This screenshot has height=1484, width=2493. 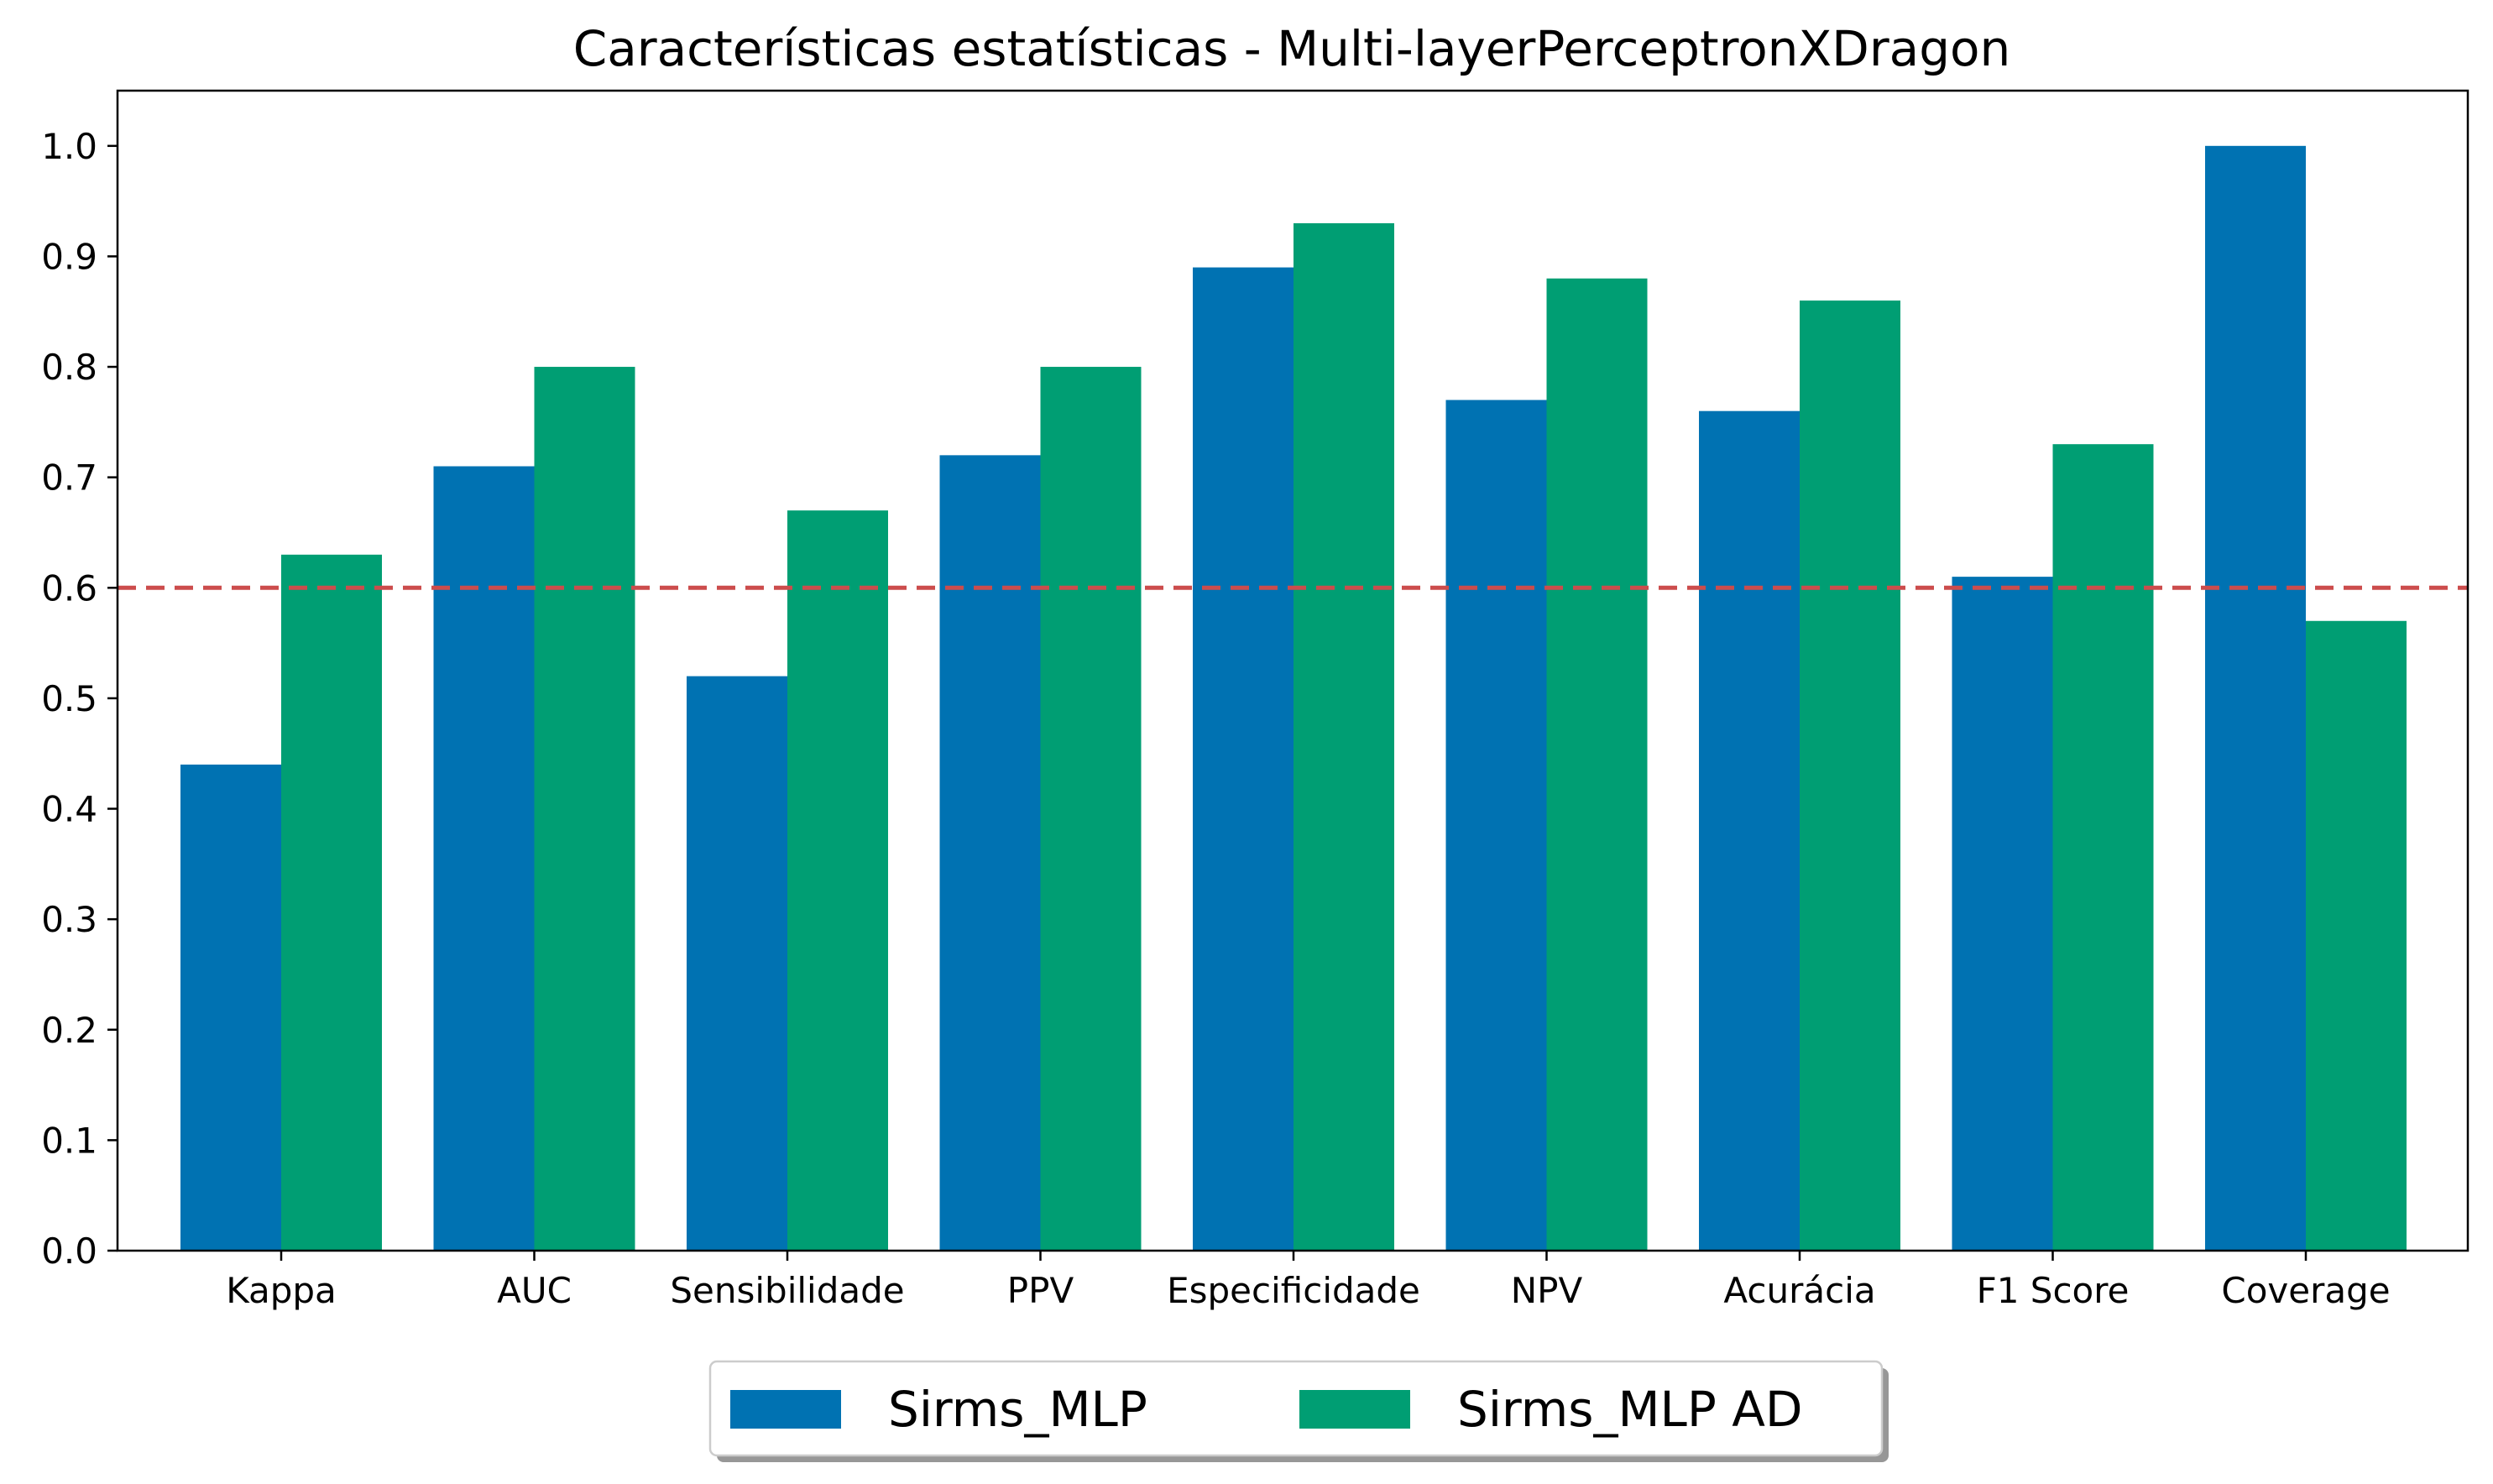 What do you see at coordinates (737, 963) in the screenshot?
I see `bar-sirms-mlp-sensibilidade` at bounding box center [737, 963].